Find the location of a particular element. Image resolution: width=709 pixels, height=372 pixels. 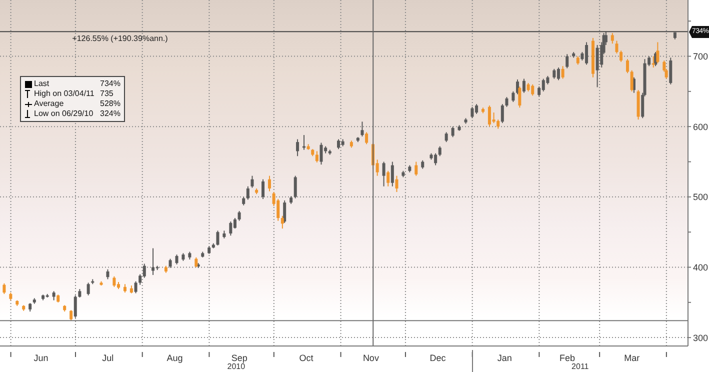

x-tick-label: Feb is located at coordinates (567, 358).